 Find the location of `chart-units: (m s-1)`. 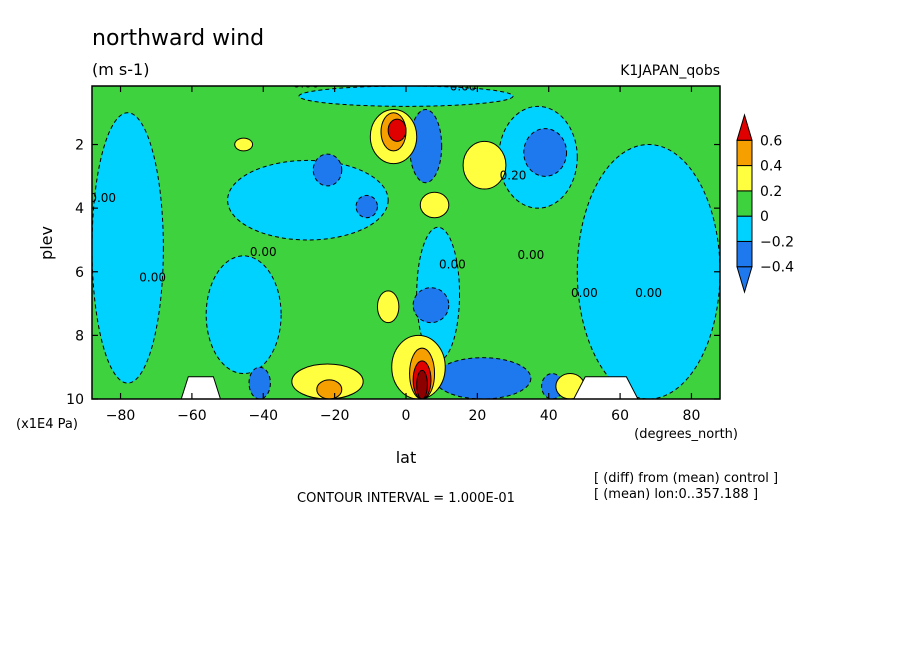

chart-units: (m s-1) is located at coordinates (120, 69).